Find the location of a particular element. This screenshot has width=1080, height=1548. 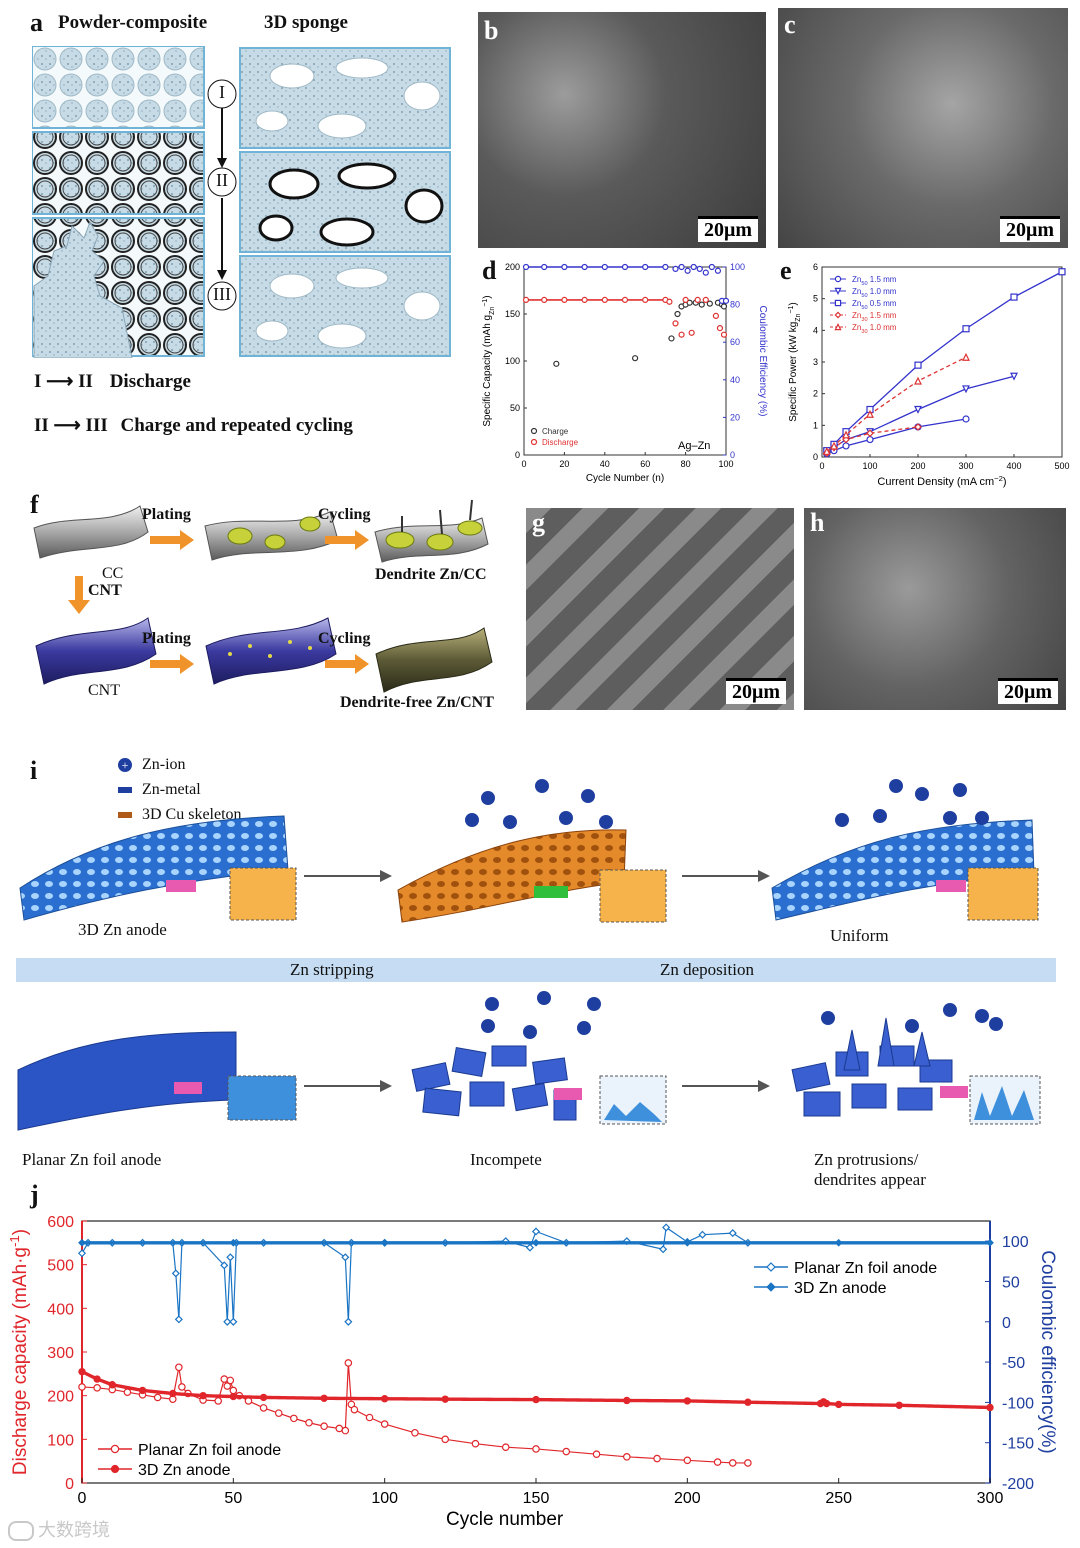

scale-bar-g: 20μm is located at coordinates (756, 691).